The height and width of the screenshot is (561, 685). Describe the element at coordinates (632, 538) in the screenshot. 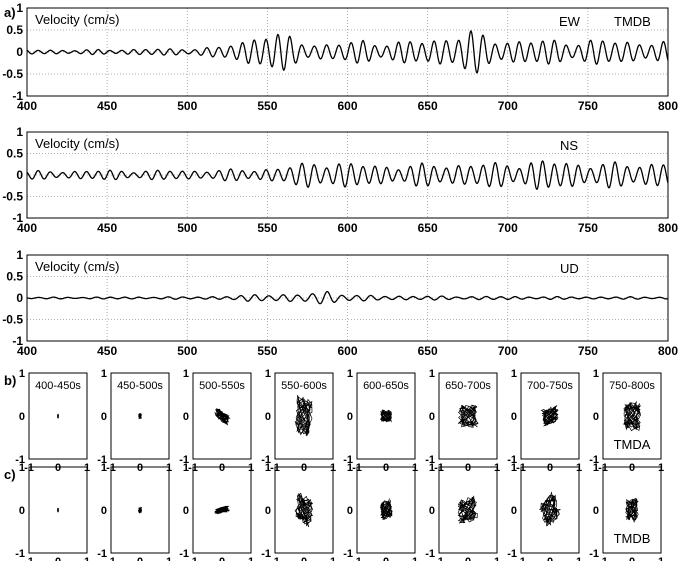

I see `station-label: TMDB` at that location.